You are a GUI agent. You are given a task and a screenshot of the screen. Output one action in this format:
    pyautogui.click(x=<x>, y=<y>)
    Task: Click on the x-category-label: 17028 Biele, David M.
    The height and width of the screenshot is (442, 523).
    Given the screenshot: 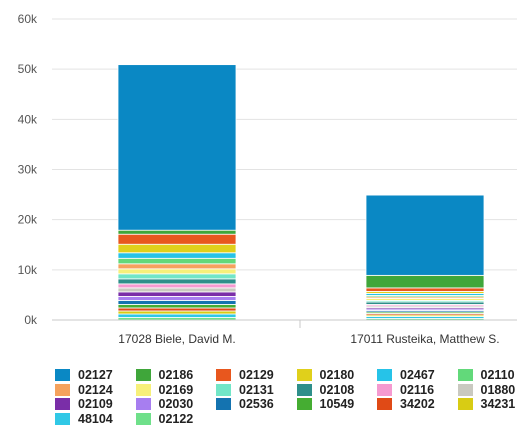 What is the action you would take?
    pyautogui.click(x=176, y=339)
    